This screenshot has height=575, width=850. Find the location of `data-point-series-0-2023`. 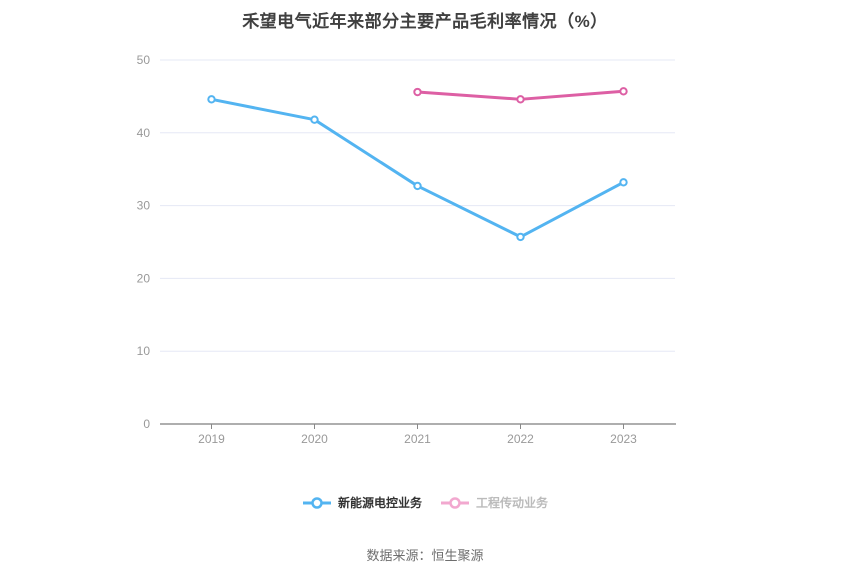

data-point-series-0-2023 is located at coordinates (623, 182).